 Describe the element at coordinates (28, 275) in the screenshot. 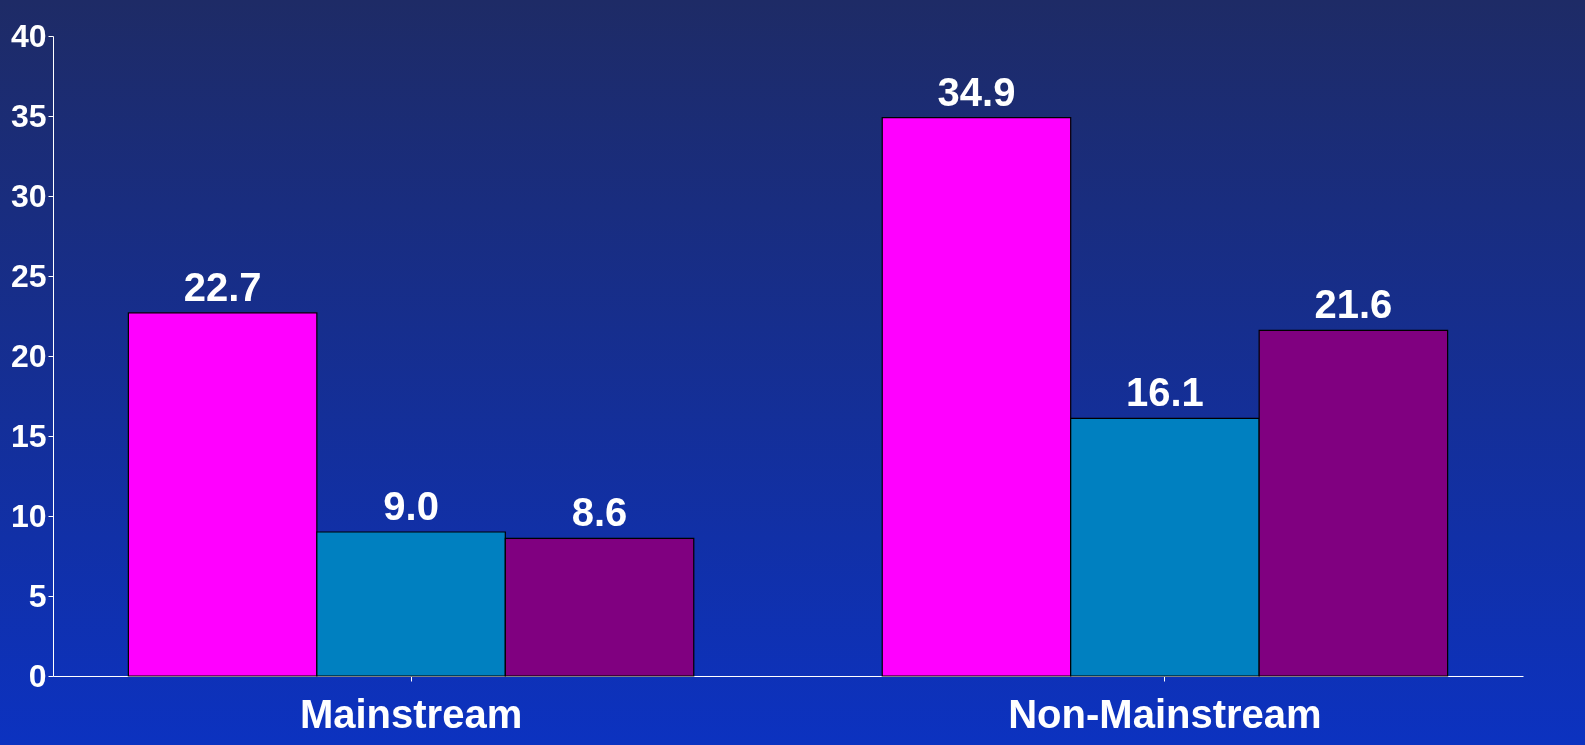

I see `y-tick-label: 25` at that location.